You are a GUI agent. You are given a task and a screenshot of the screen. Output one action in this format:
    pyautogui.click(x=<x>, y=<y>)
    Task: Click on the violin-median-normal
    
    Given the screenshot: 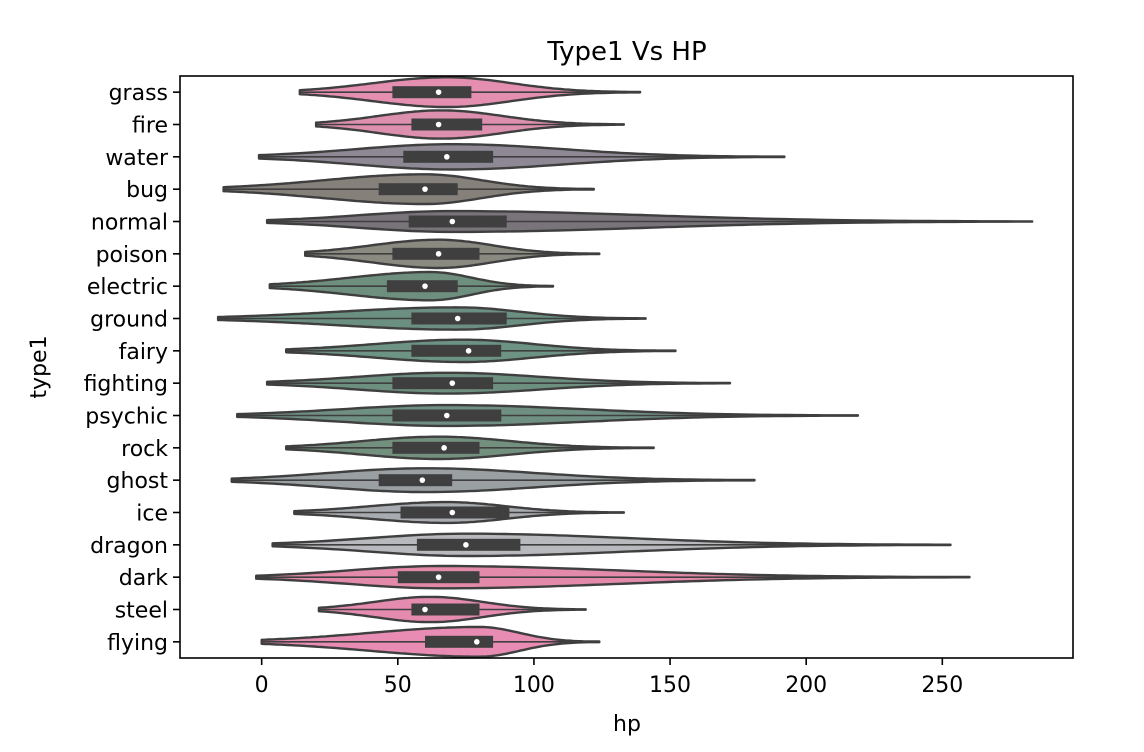 What is the action you would take?
    pyautogui.click(x=452, y=221)
    